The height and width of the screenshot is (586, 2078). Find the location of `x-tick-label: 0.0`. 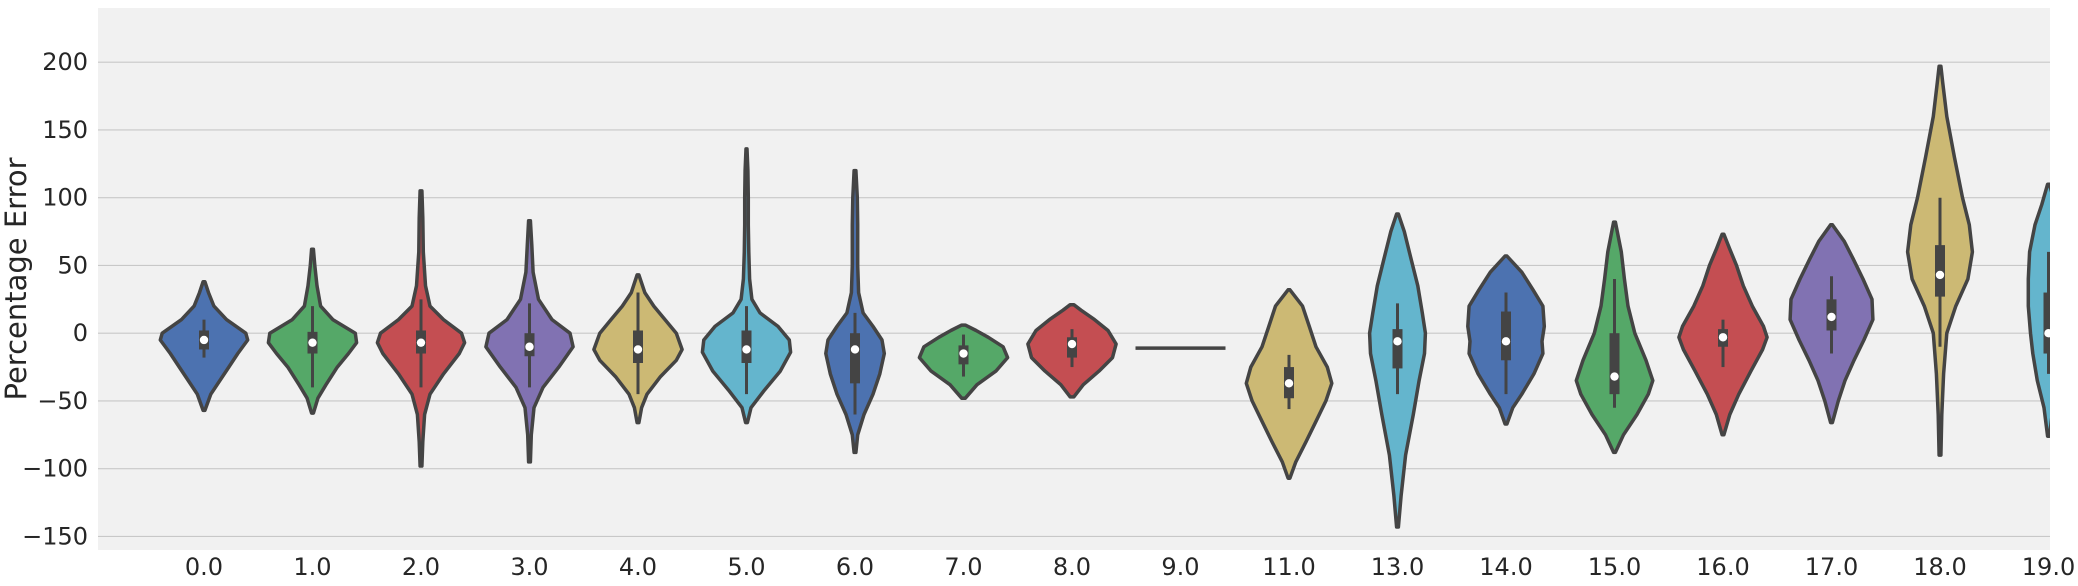

x-tick-label: 0.0 is located at coordinates (204, 567).